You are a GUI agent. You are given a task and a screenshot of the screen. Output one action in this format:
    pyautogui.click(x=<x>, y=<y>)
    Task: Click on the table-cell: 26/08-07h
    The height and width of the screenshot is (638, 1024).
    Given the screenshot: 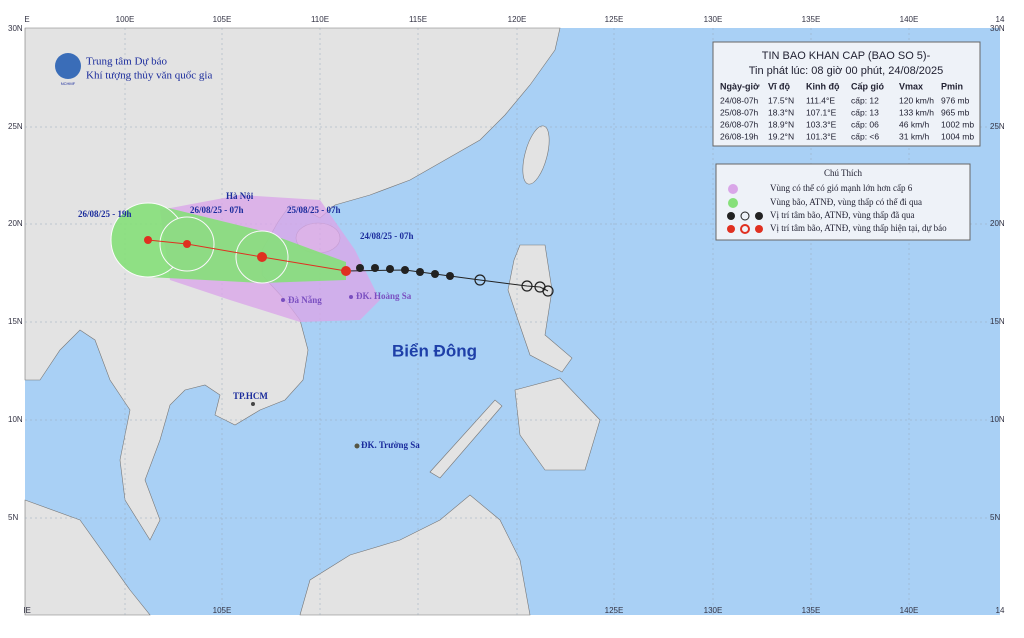 What is the action you would take?
    pyautogui.click(x=739, y=124)
    